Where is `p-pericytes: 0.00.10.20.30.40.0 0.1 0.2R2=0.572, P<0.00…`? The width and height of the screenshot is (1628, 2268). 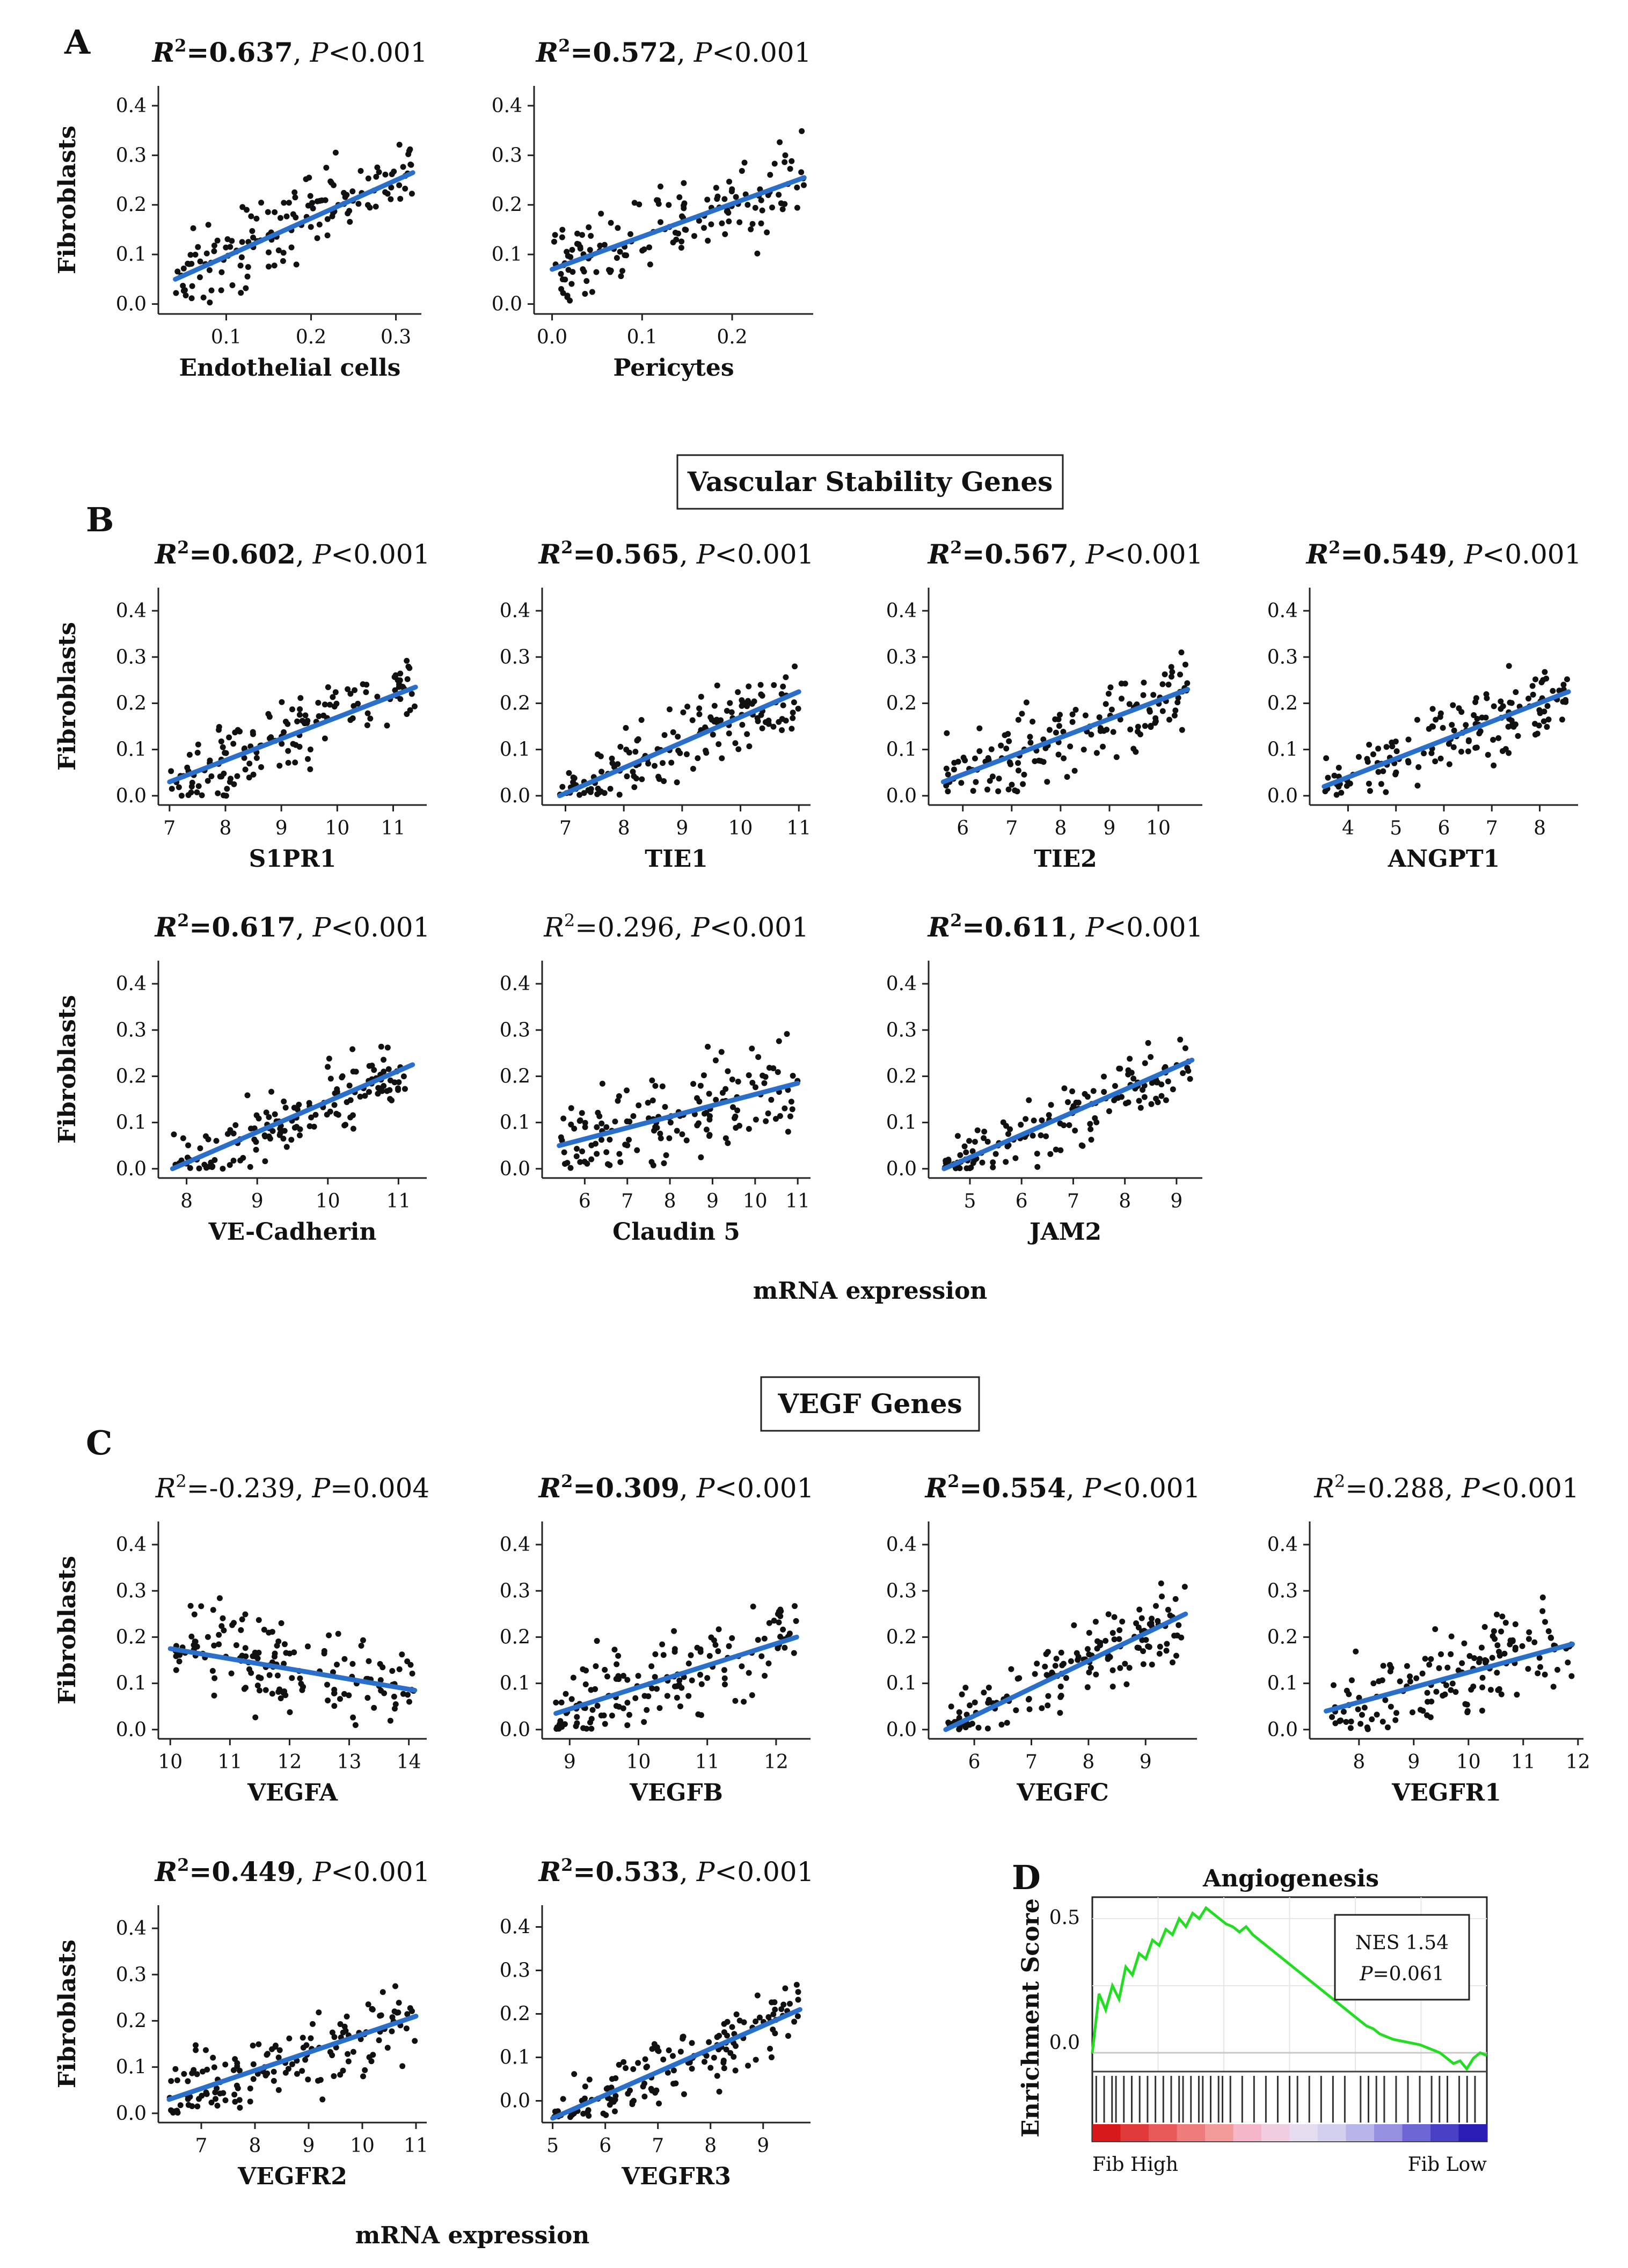
p-pericytes: 0.00.10.20.30.40.0 0.1 0.2R2=0.572, P<0.00… is located at coordinates (652, 209).